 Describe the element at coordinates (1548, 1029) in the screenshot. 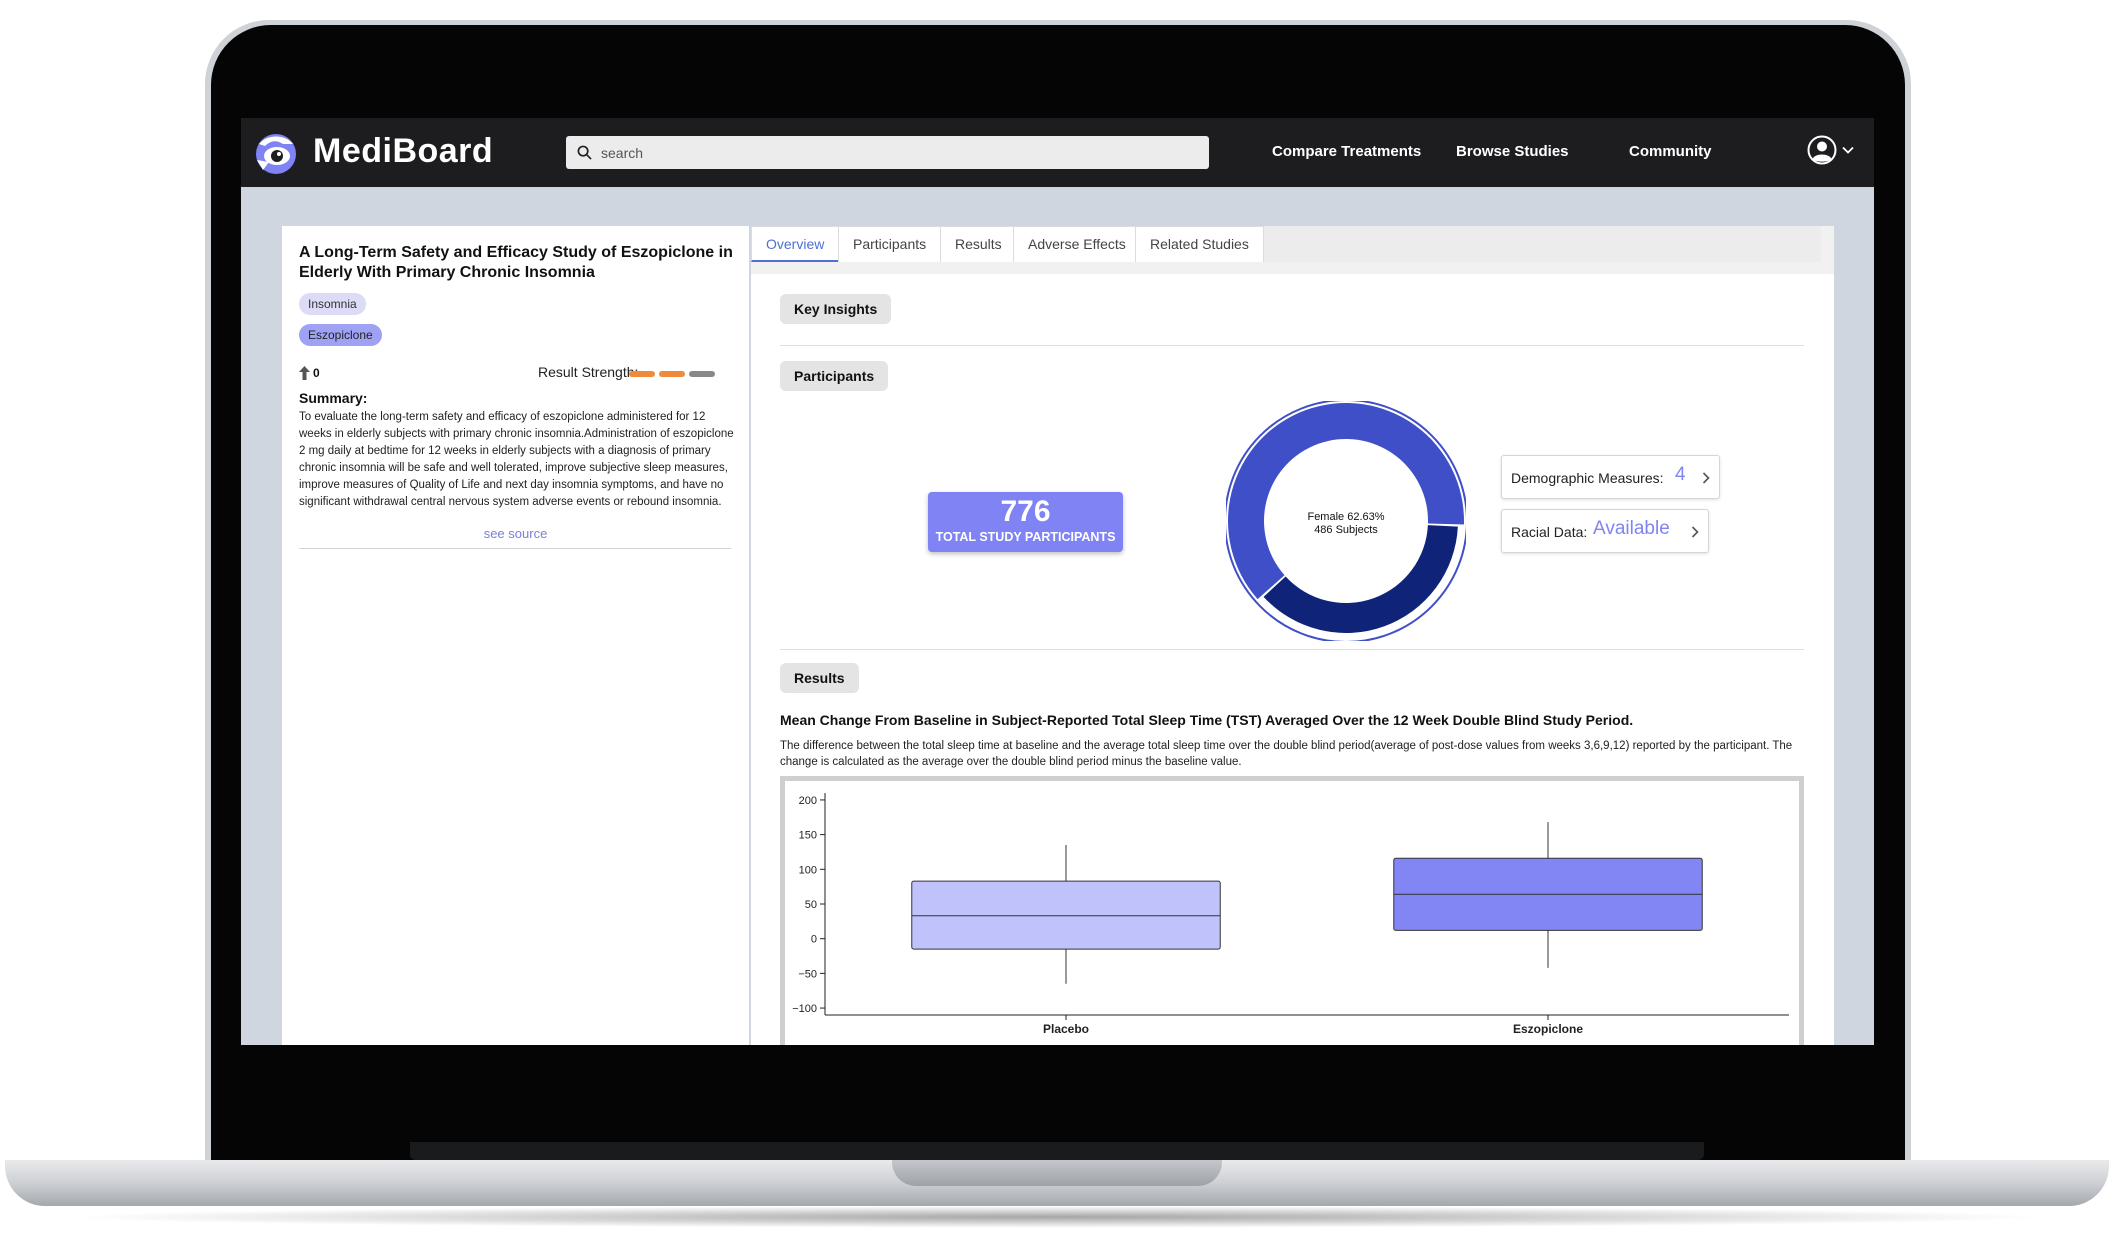

I see `x-tick-label: Eszopiclone` at that location.